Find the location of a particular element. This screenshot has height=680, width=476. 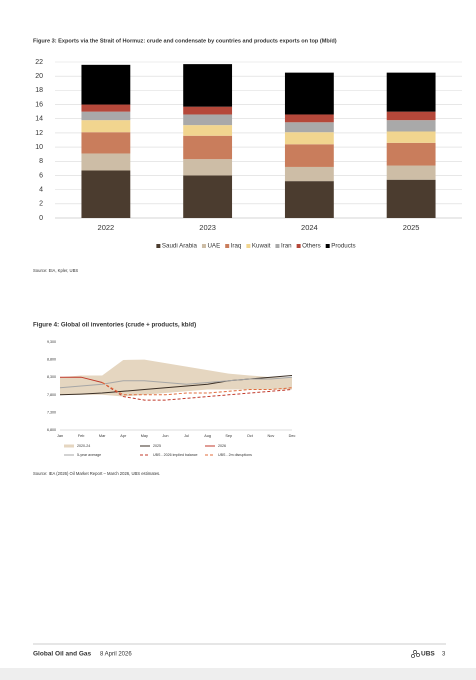

legend-label: 5-year average is located at coordinates (89, 455).